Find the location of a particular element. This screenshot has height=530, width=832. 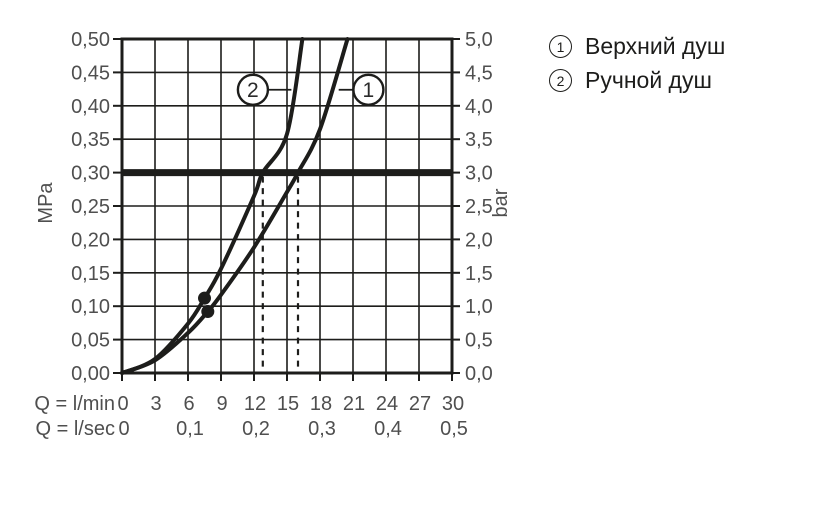

bar-tick-label: 1,5 is located at coordinates (479, 274).